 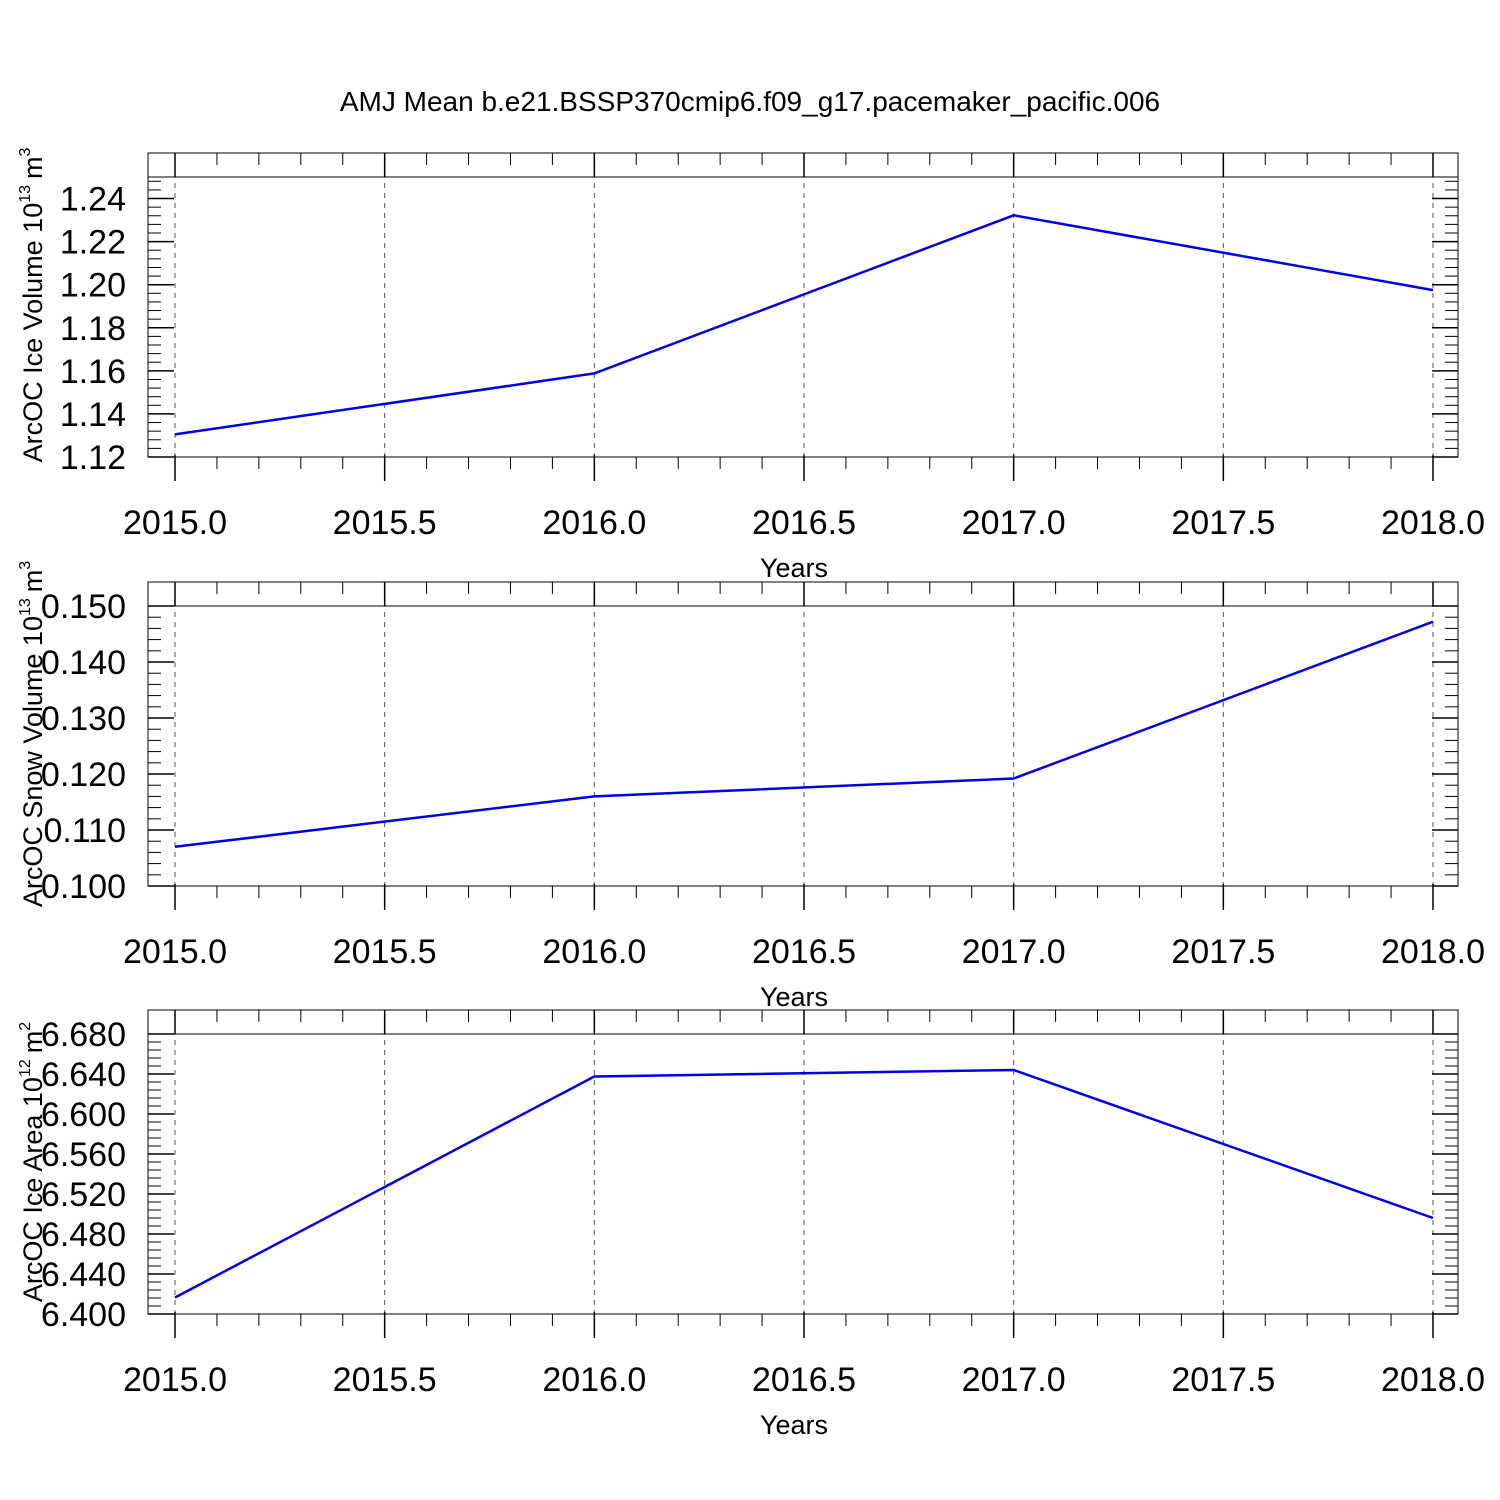 I want to click on y-tick-label: 0.150, so click(x=83, y=607).